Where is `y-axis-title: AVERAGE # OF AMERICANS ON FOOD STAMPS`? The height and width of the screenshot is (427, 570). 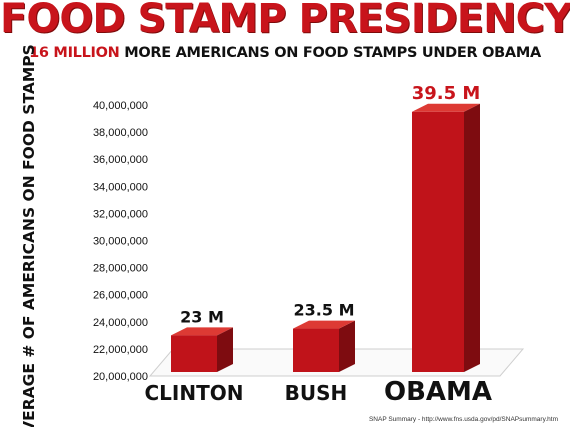
y-axis-title: AVERAGE # OF AMERICANS ON FOOD STAMPS is located at coordinates (29, 235).